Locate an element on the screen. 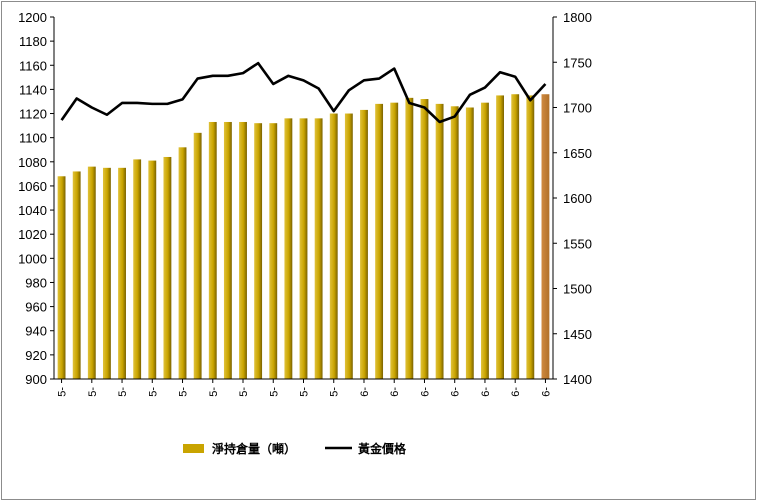 The height and width of the screenshot is (503, 759). right-tick-label: 1500 is located at coordinates (577, 289).